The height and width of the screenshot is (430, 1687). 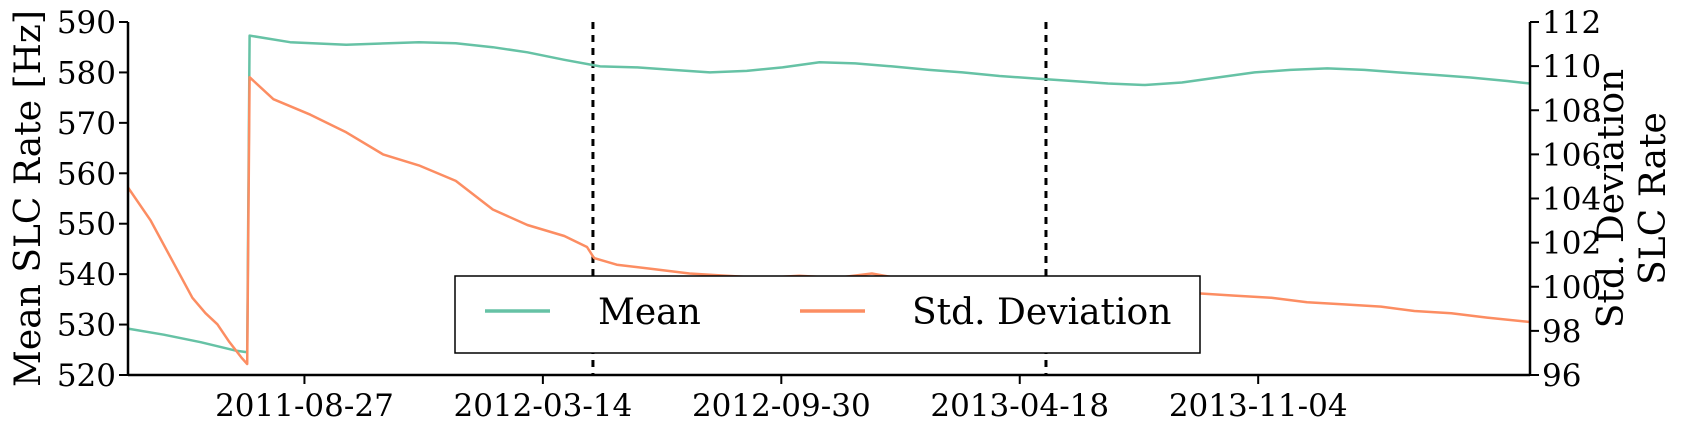 I want to click on y-left-tick-label: 520, so click(x=86, y=376).